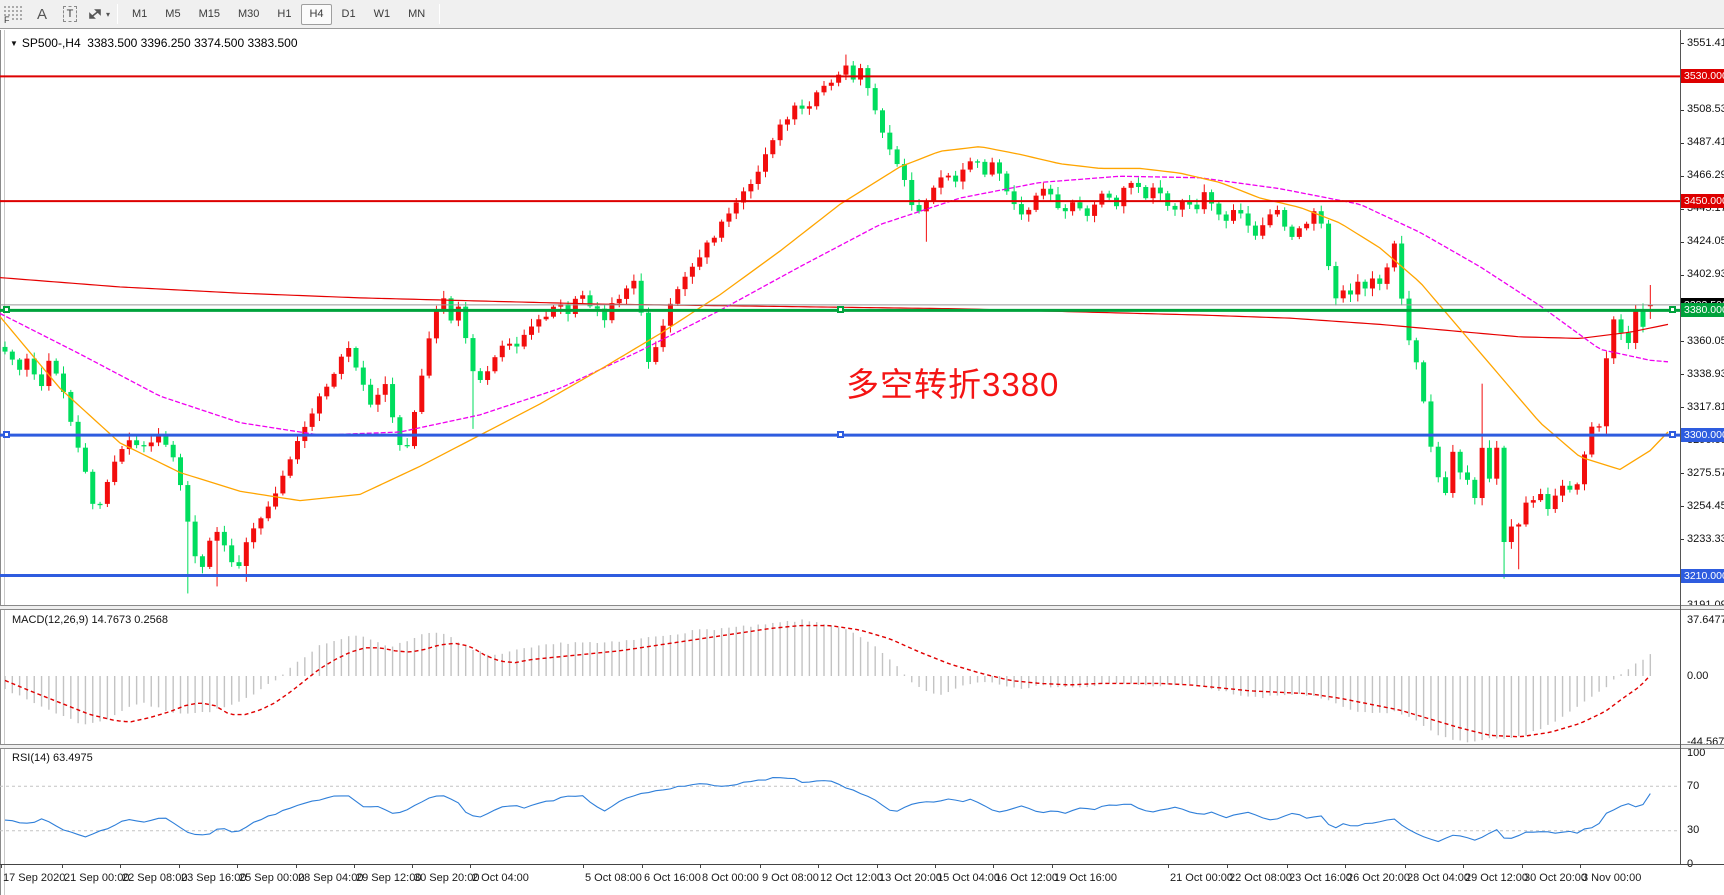 This screenshot has height=895, width=1724. What do you see at coordinates (97, 878) in the screenshot?
I see `time-axis-label: 21 Sep 00:00` at bounding box center [97, 878].